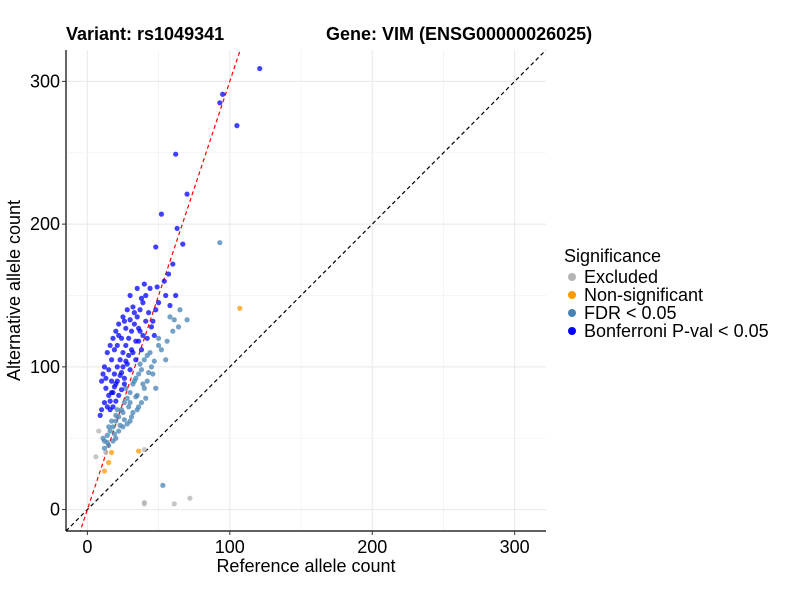  I want to click on legend-label-non-significant: Non-significant, so click(644, 294).